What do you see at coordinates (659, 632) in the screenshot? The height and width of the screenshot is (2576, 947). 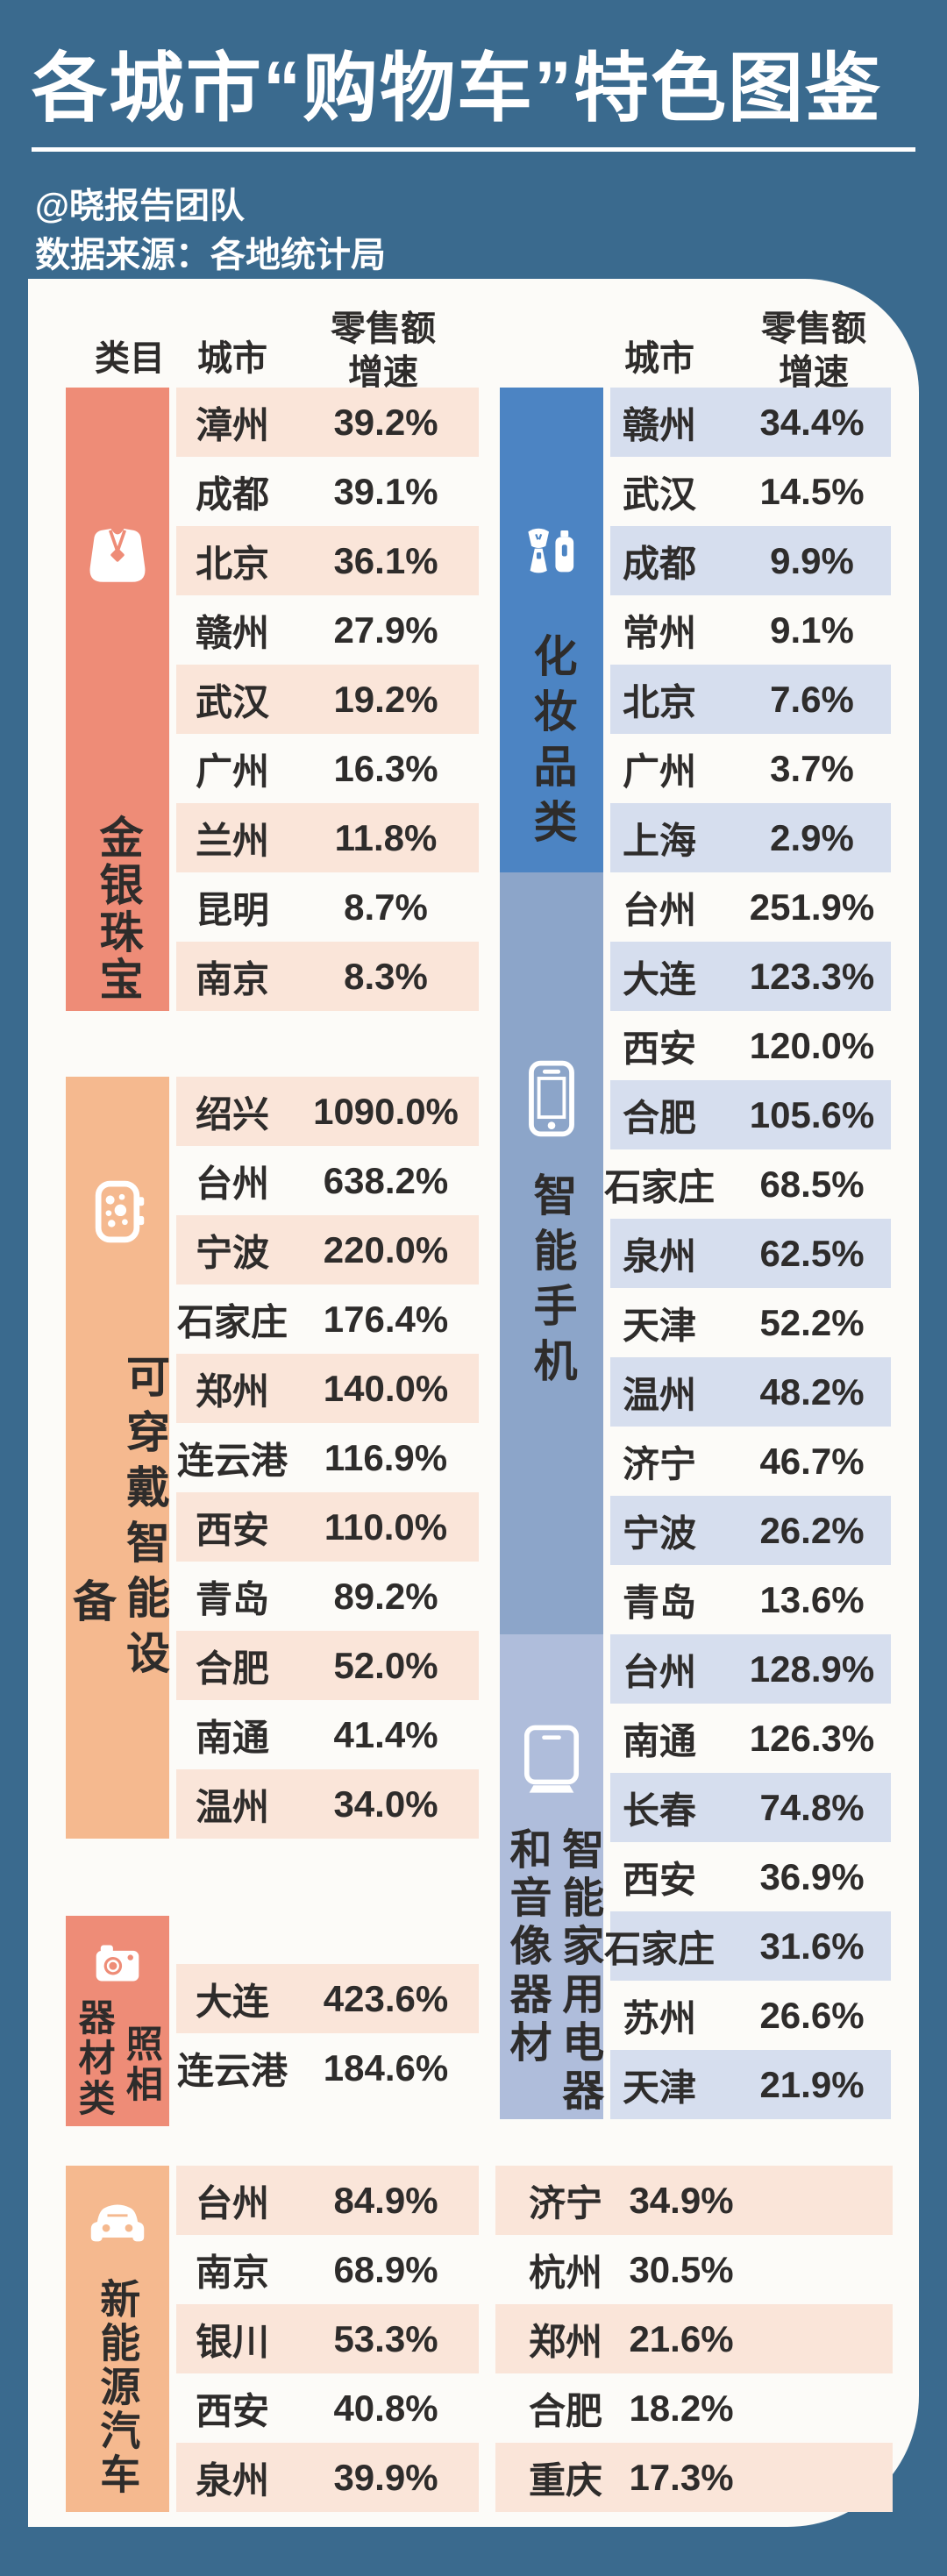 I see `city-cell: 常州` at bounding box center [659, 632].